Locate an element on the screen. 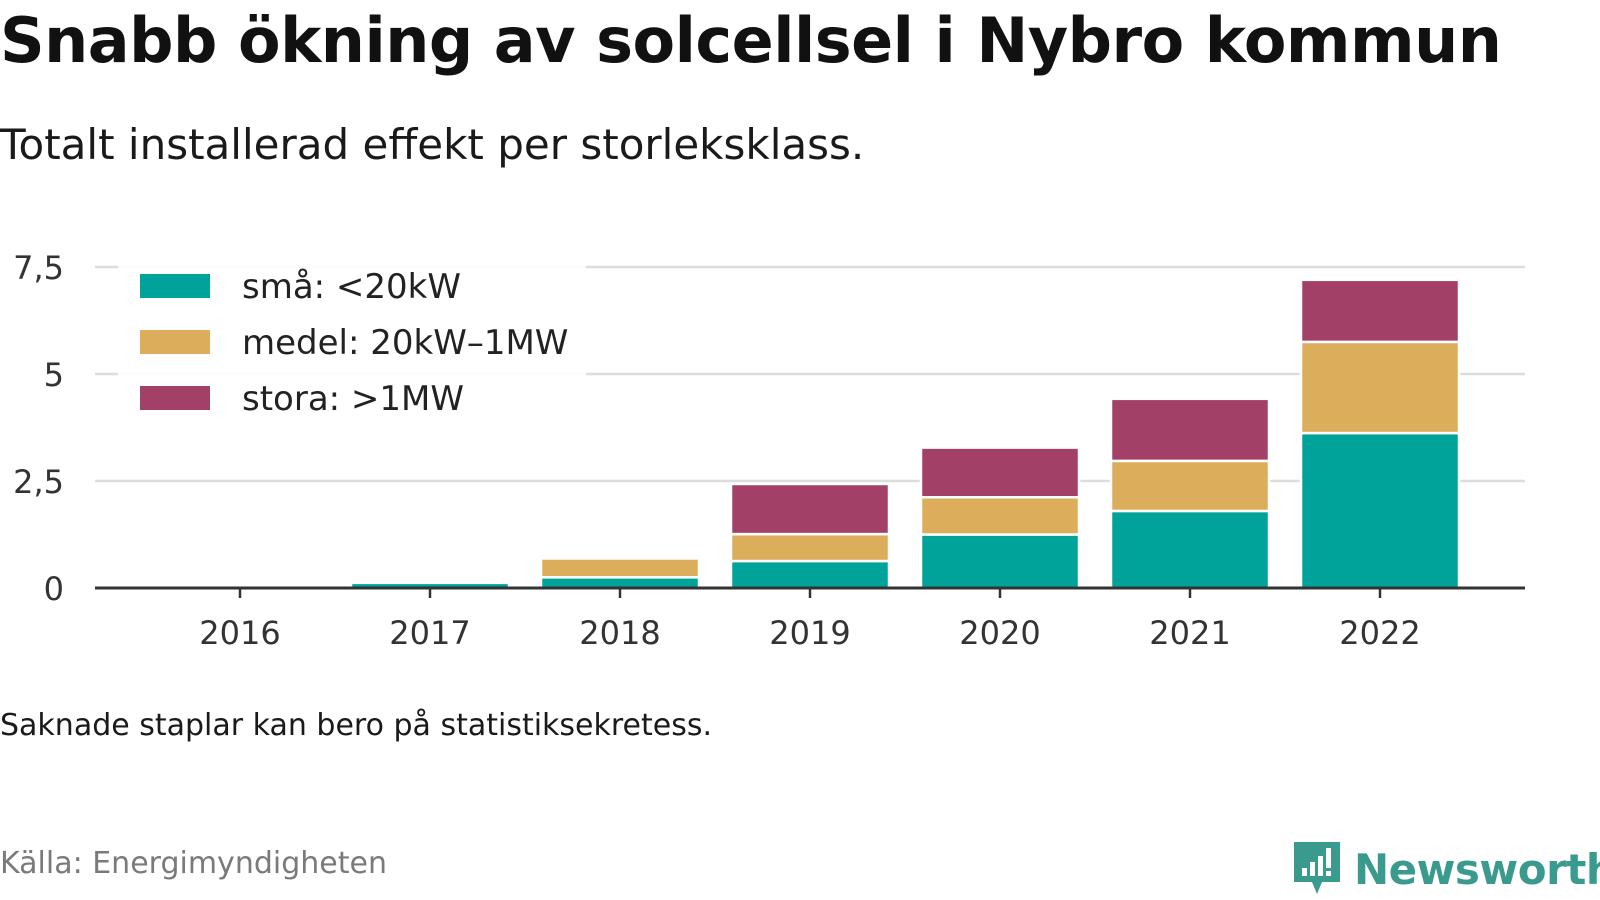  x-tick-label: 2022 is located at coordinates (1379, 633).